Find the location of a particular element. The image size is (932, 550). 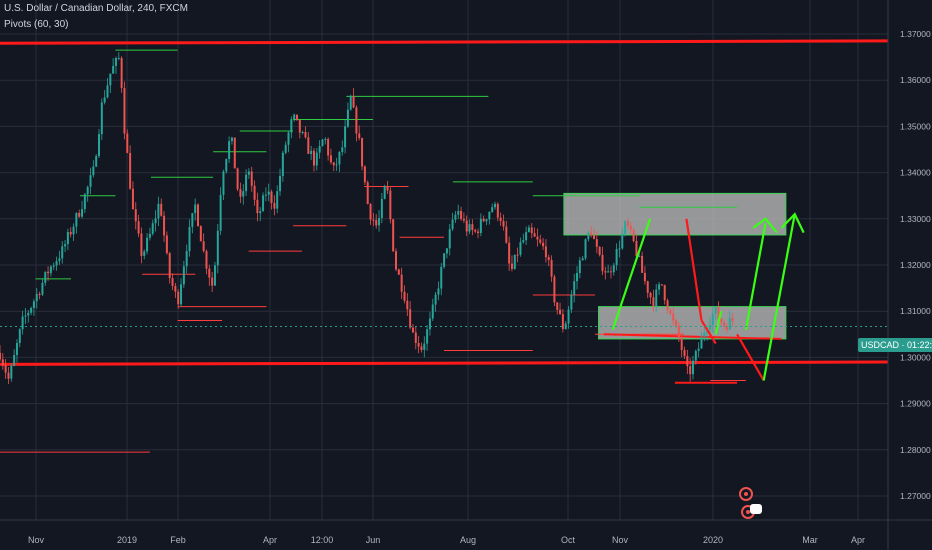

event-marker-dot is located at coordinates (746, 494).